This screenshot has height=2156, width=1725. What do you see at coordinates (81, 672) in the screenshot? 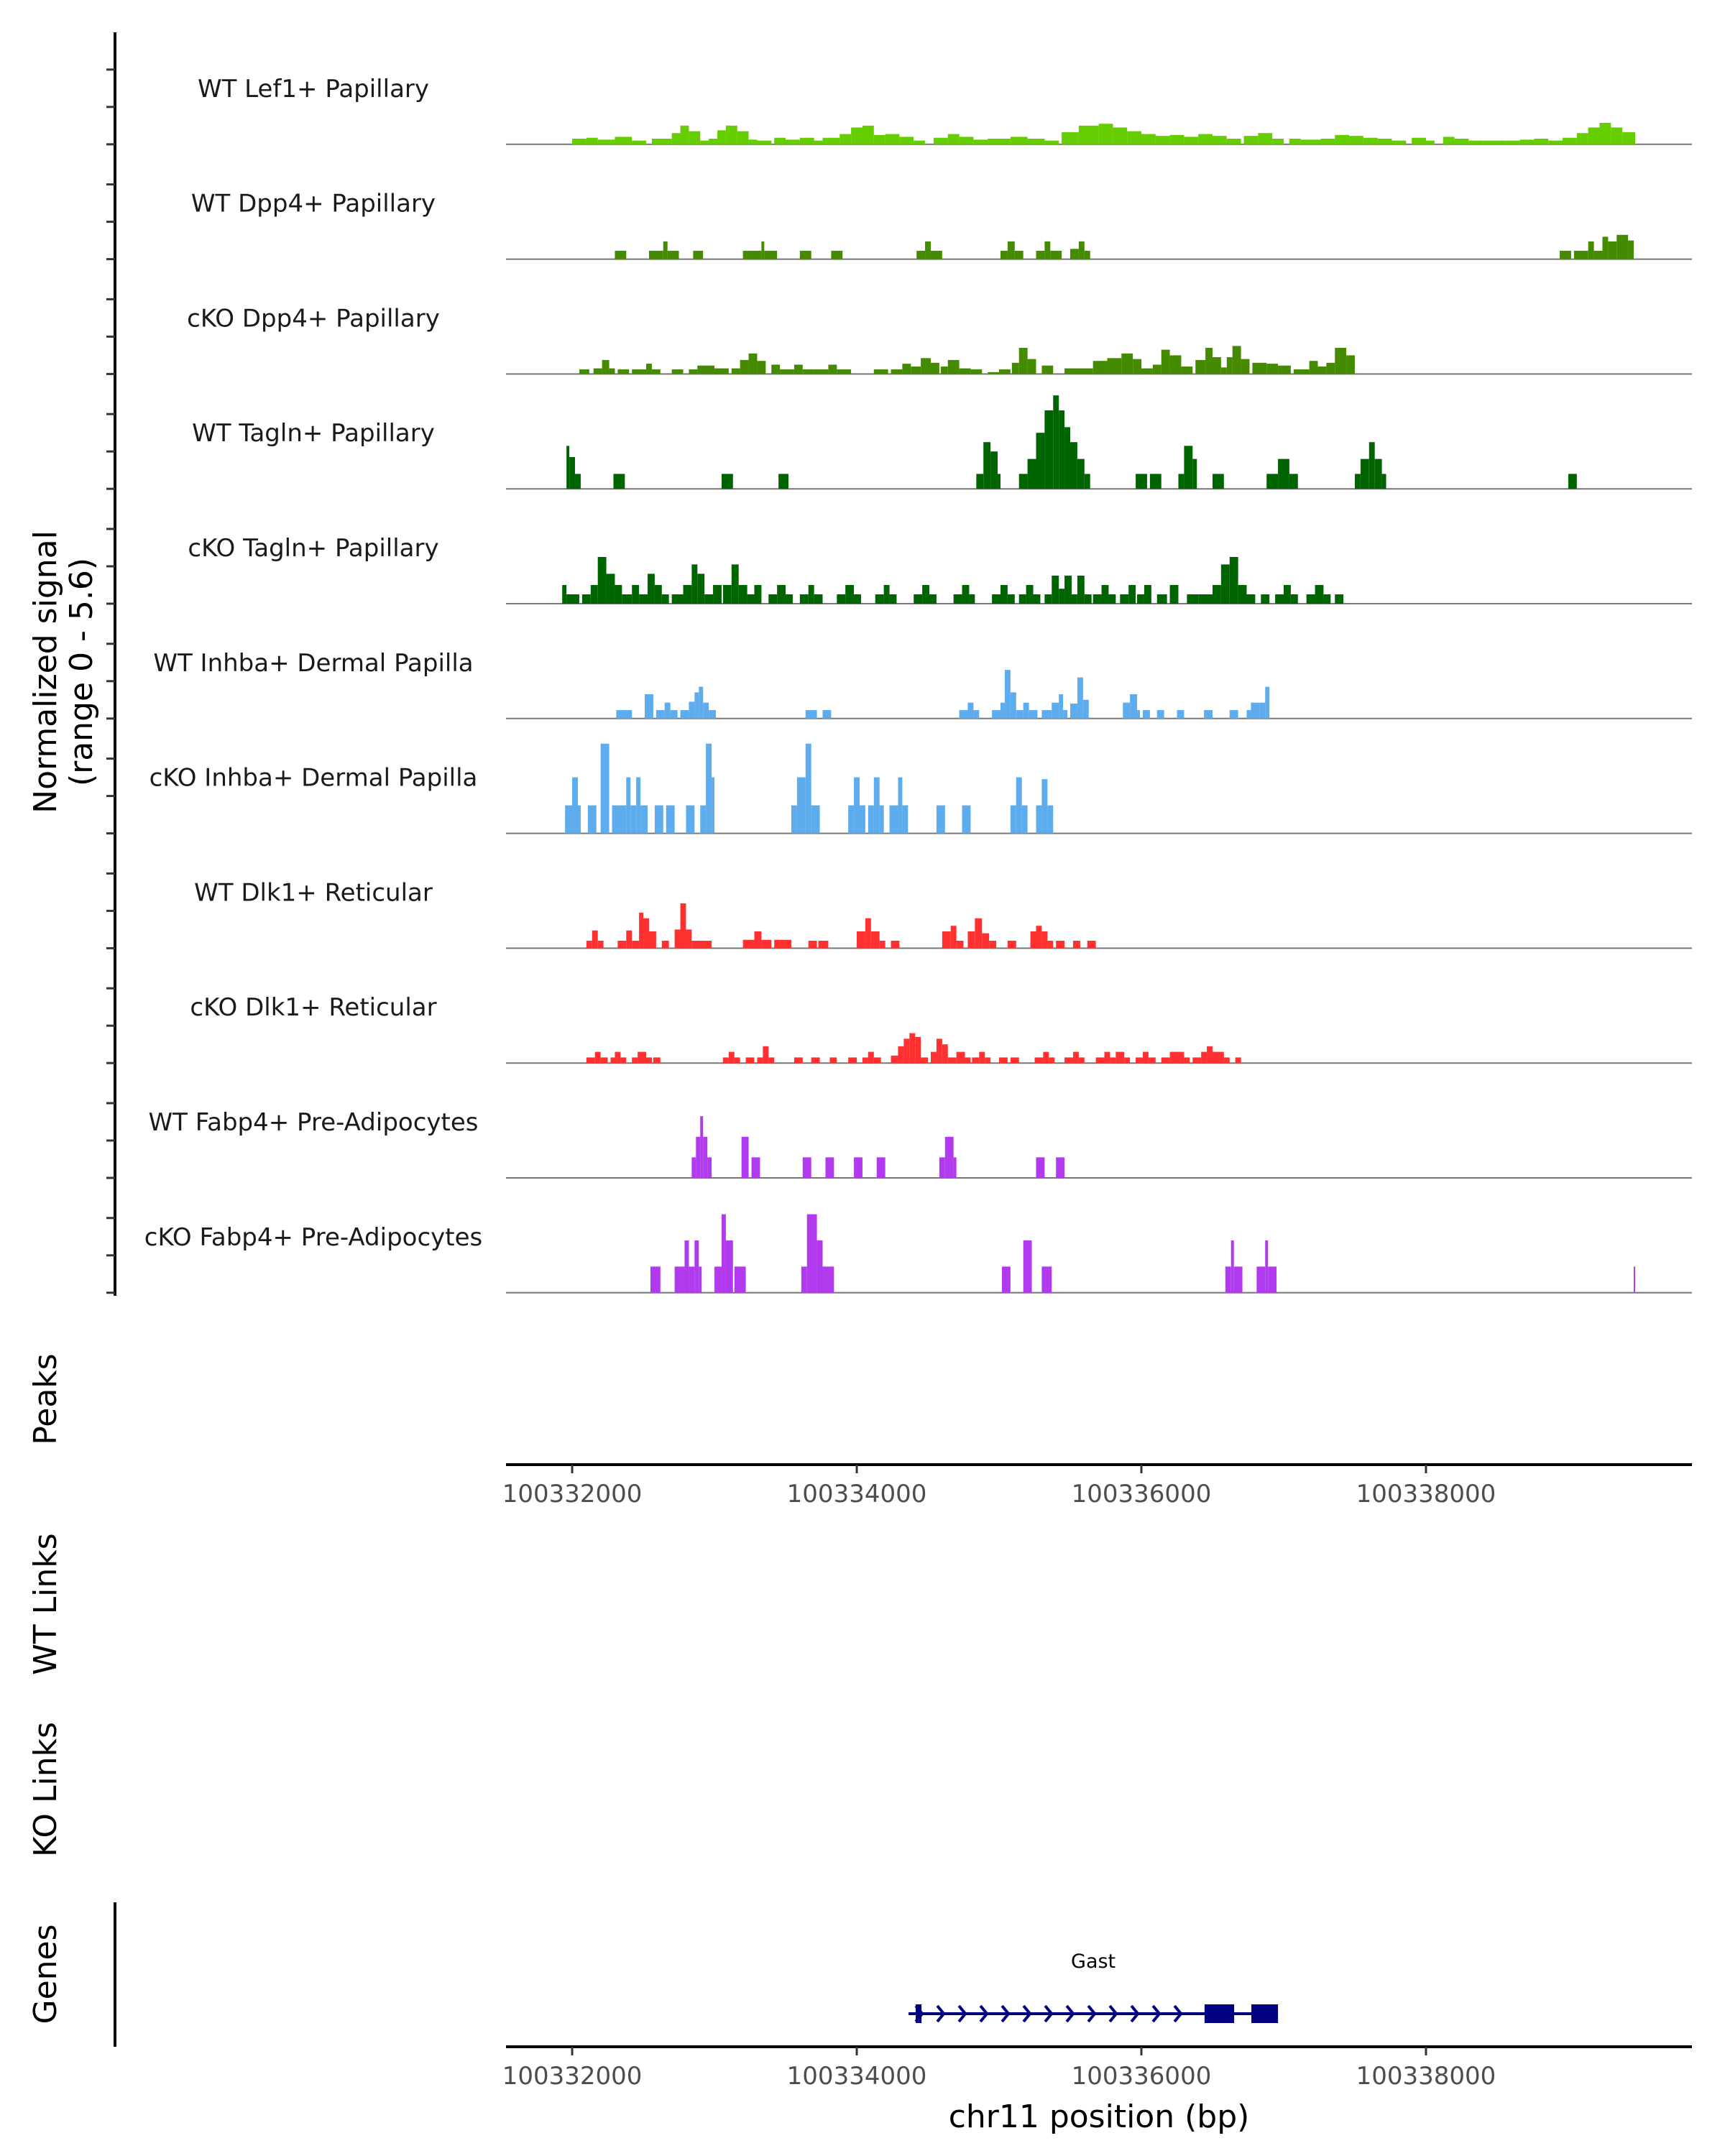
I see `y-axis-title-range: (range 0 - 5.6)` at bounding box center [81, 672].